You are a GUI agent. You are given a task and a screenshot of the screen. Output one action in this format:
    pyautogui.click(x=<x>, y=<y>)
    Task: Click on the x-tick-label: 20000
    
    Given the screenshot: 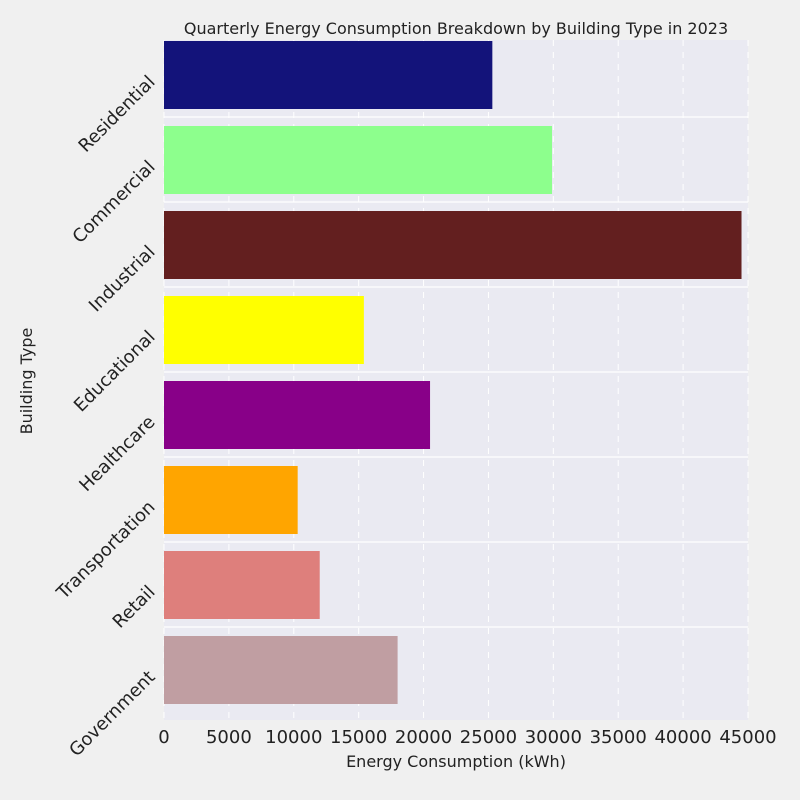 What is the action you would take?
    pyautogui.click(x=423, y=737)
    